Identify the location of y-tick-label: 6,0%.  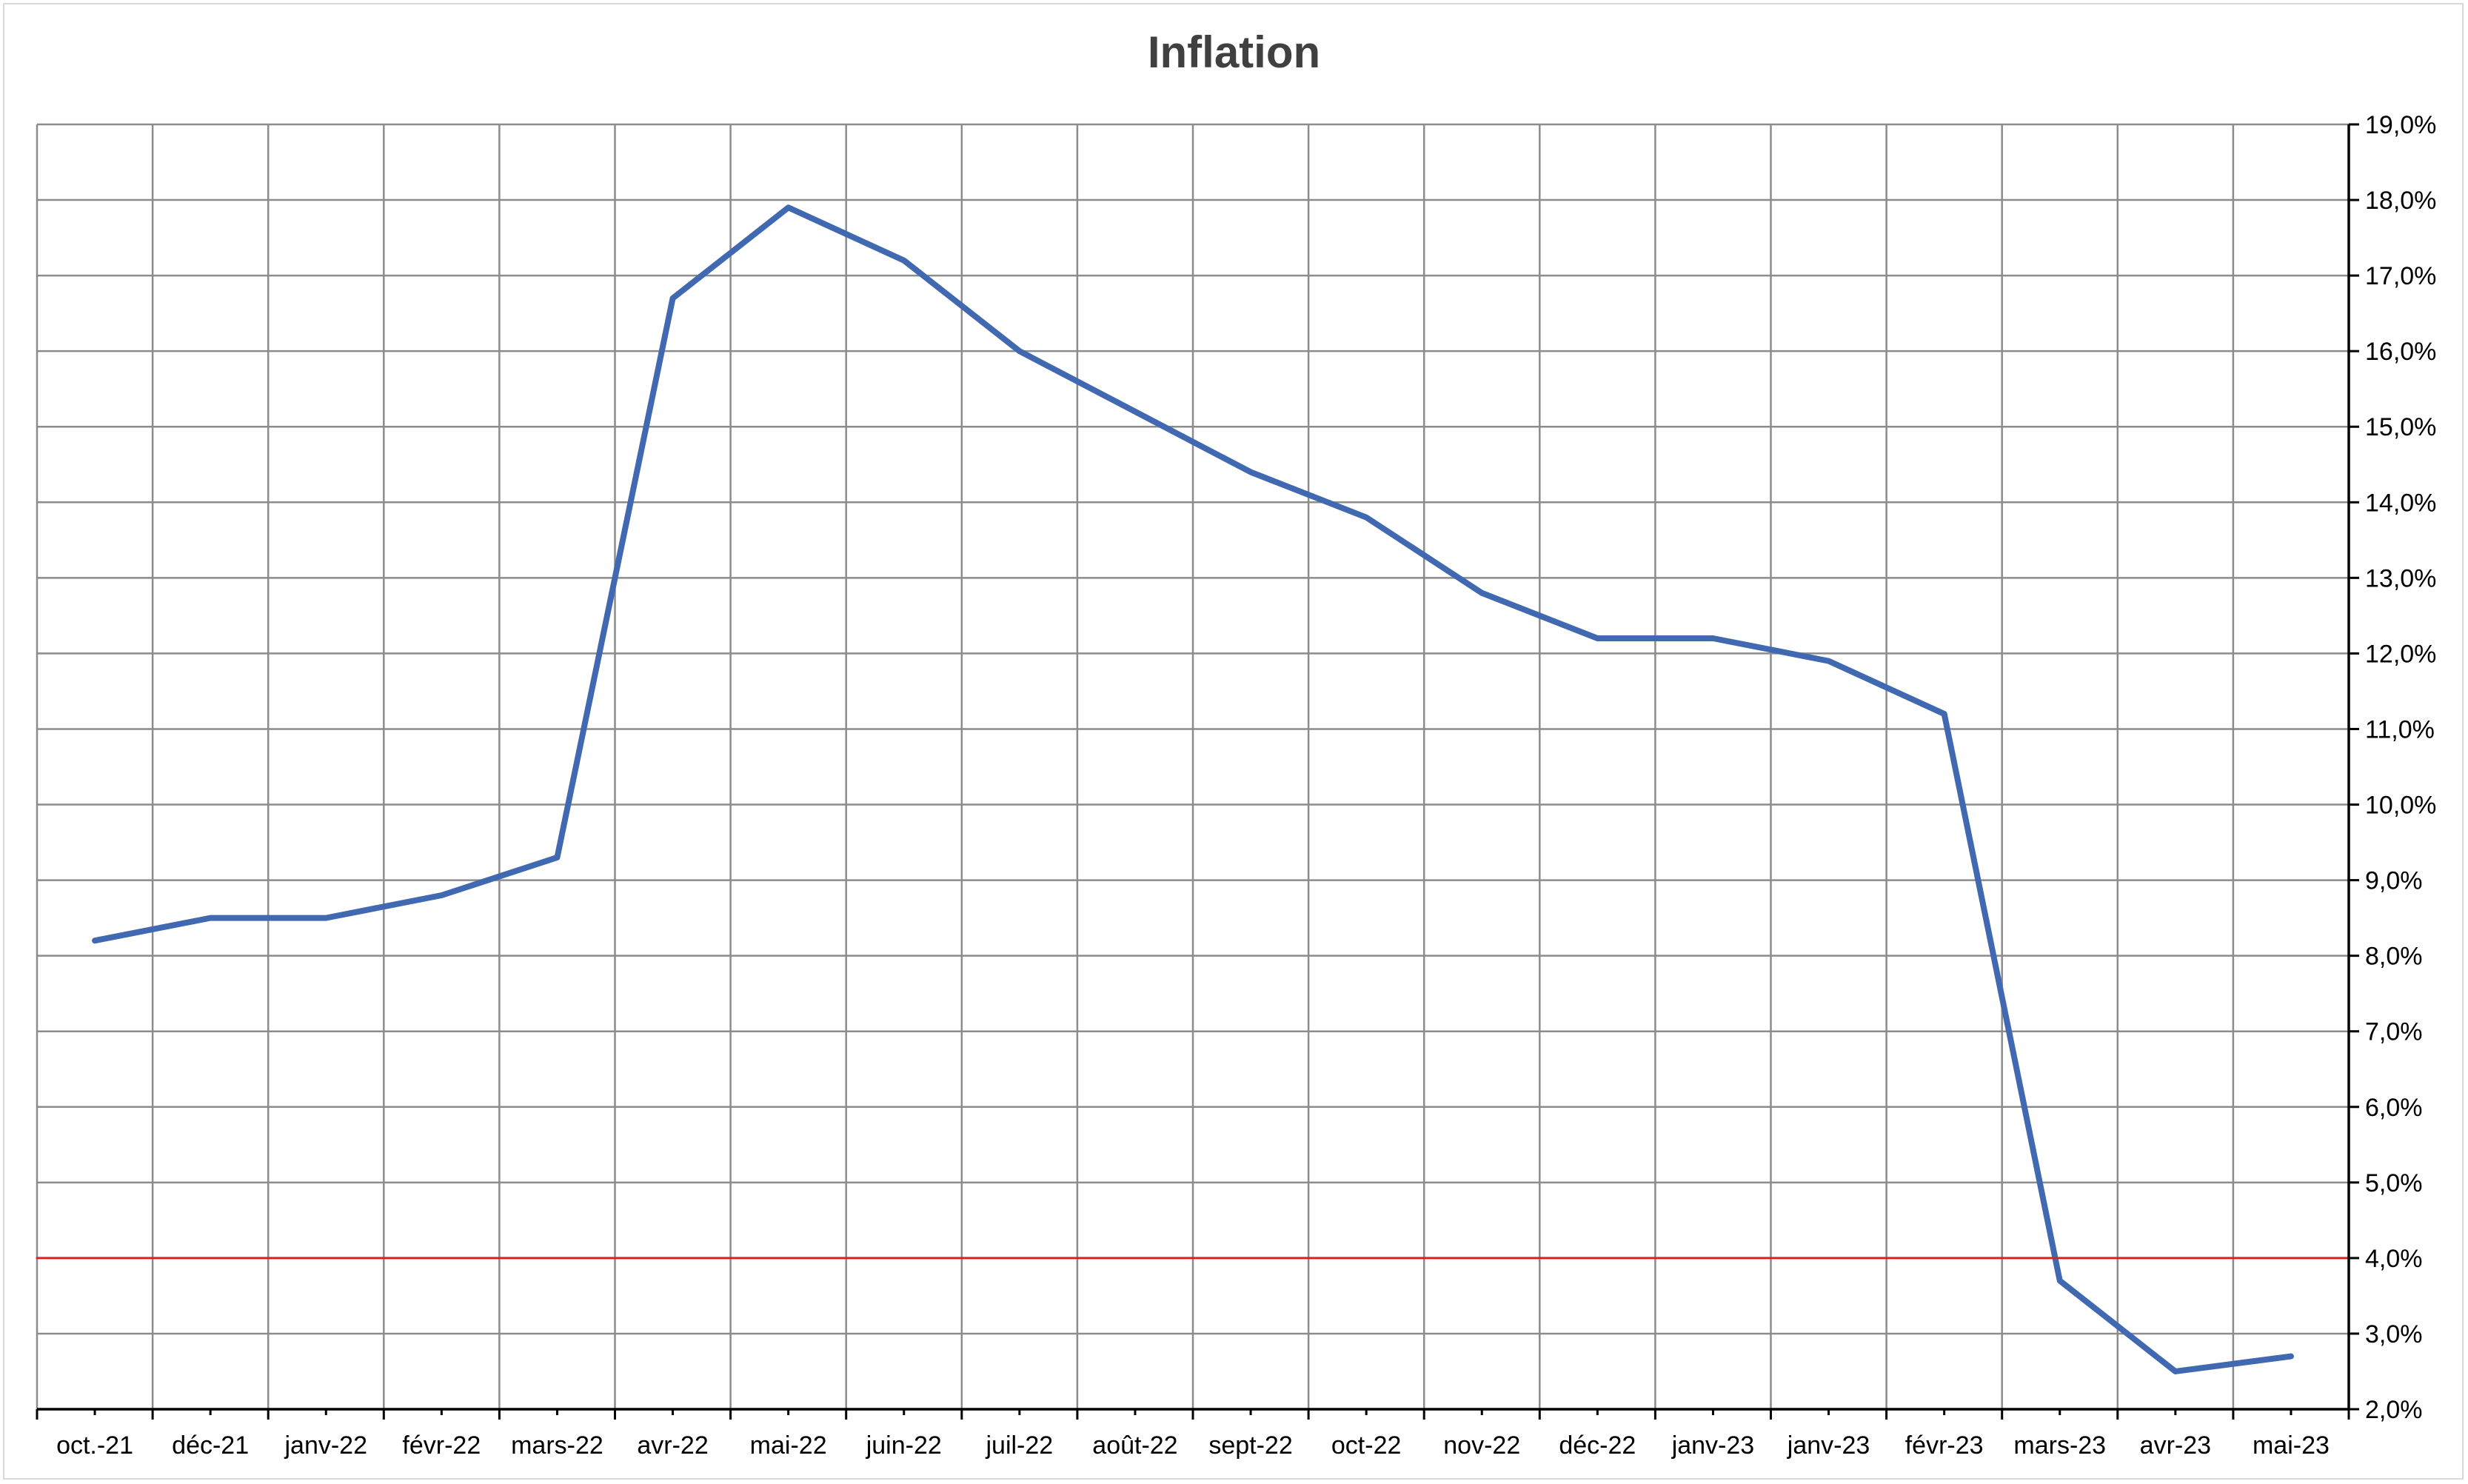
(2394, 1108).